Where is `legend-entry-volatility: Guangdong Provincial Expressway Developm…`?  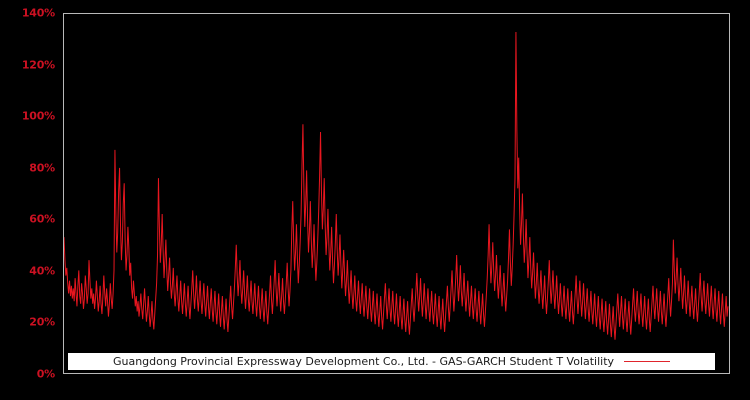
legend-entry-volatility: Guangdong Provincial Expressway Developm… is located at coordinates (391, 361).